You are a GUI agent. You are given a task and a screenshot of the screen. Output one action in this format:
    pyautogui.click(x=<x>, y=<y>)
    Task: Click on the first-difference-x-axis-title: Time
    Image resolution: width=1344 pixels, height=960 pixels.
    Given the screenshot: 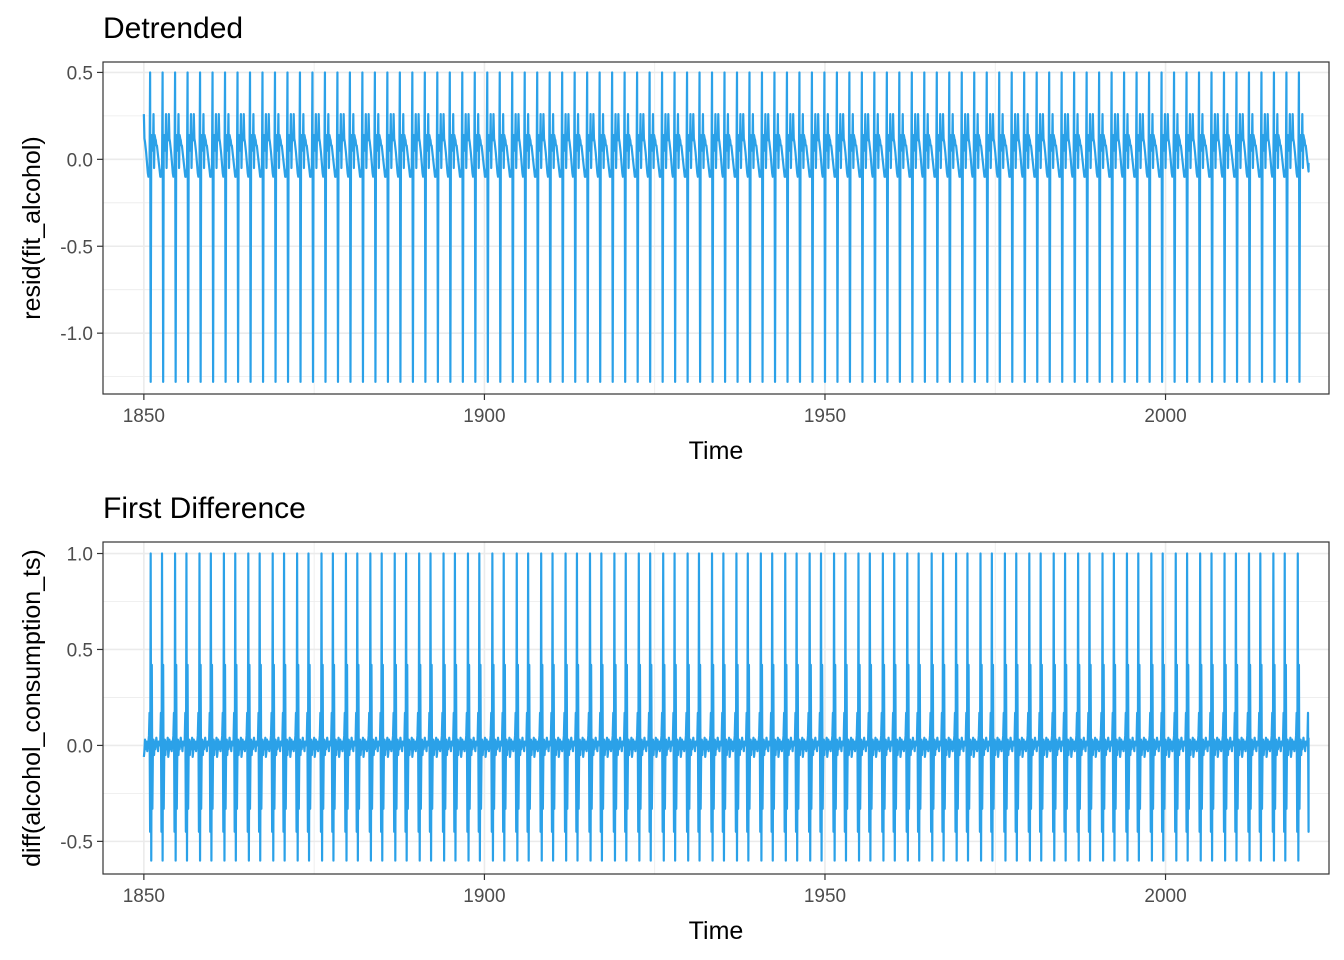 What is the action you would take?
    pyautogui.click(x=716, y=931)
    